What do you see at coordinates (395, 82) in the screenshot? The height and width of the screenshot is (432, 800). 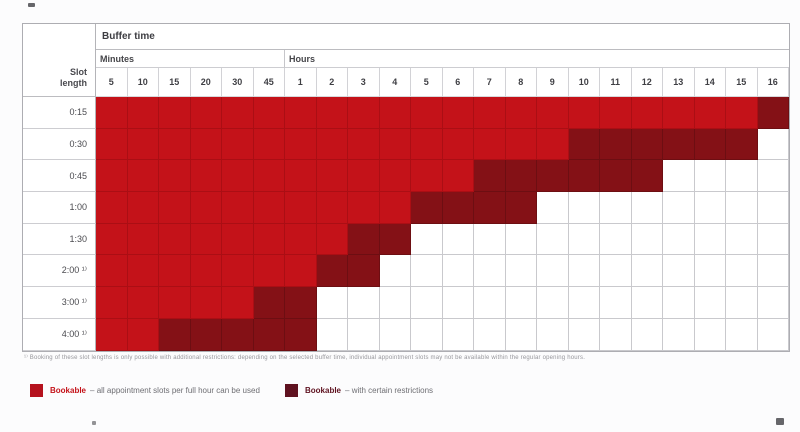 I see `col-label: 4` at bounding box center [395, 82].